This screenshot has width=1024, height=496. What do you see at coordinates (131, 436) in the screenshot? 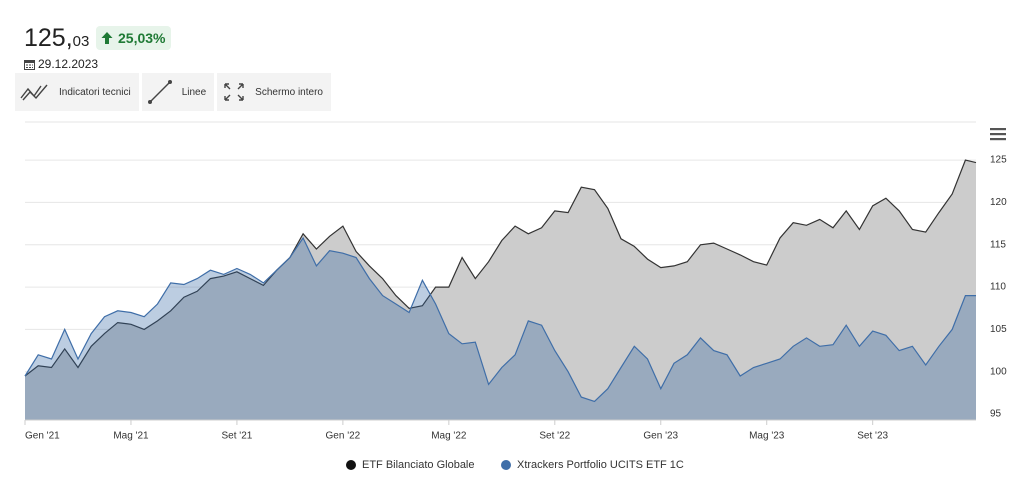
I see `x-tick-label: Mag '21` at bounding box center [131, 436].